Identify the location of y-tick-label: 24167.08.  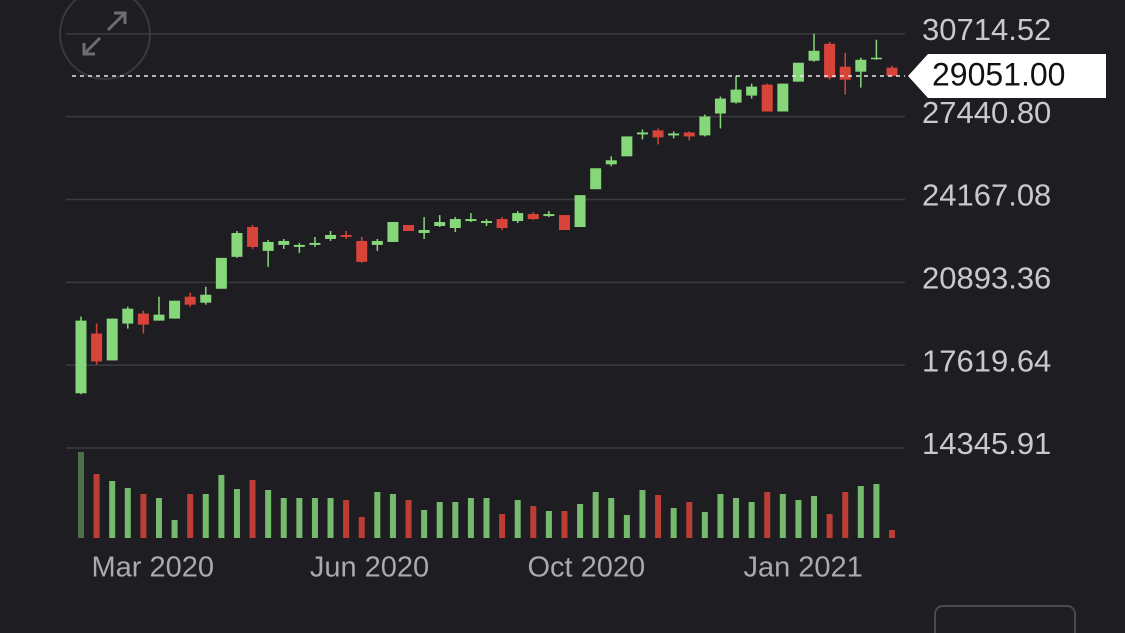
(986, 195).